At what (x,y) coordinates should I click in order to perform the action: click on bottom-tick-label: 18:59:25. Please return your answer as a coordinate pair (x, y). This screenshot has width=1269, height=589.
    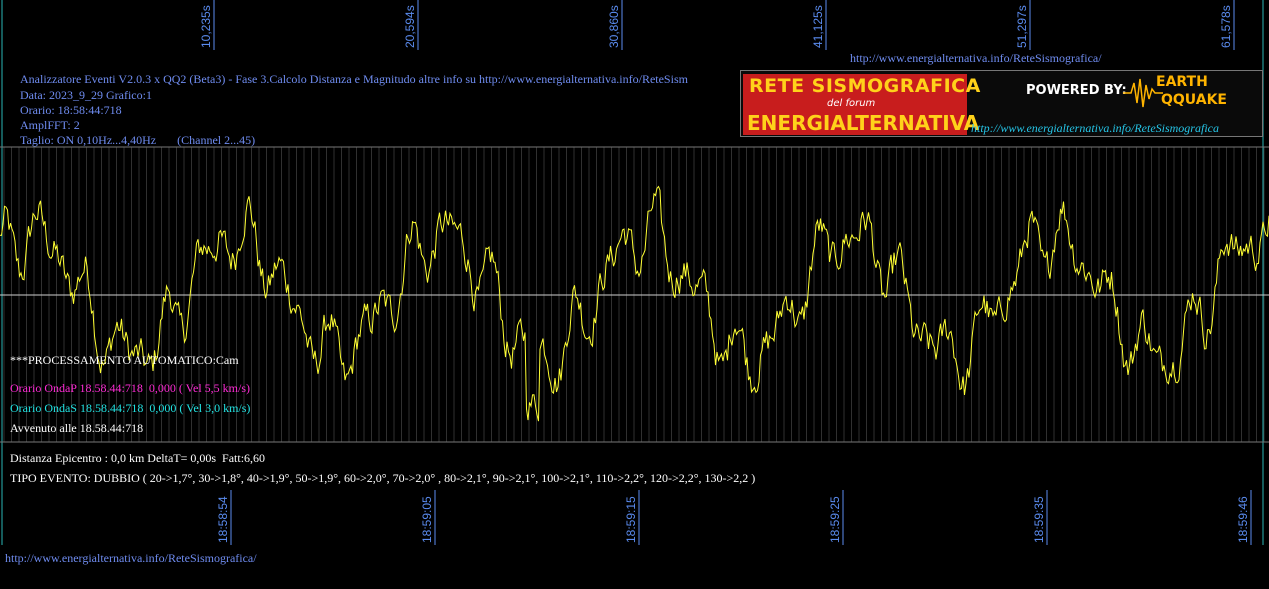
    Looking at the image, I should click on (835, 519).